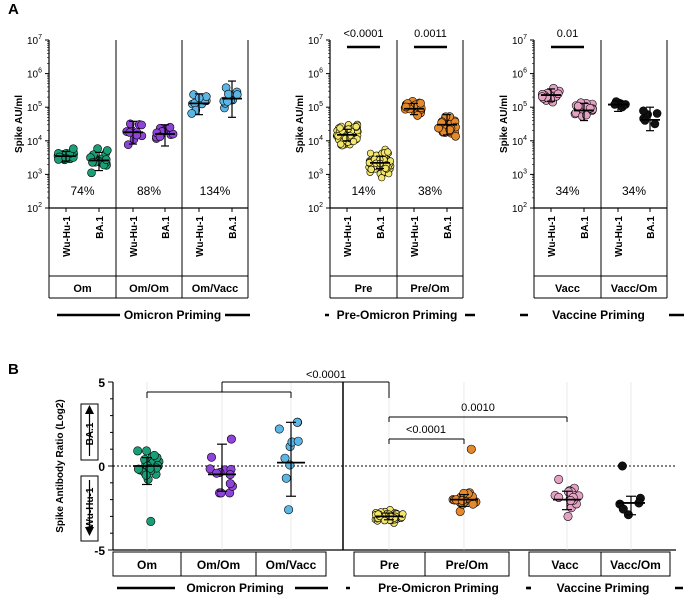  I want to click on percent-label: 134%, so click(215, 191).